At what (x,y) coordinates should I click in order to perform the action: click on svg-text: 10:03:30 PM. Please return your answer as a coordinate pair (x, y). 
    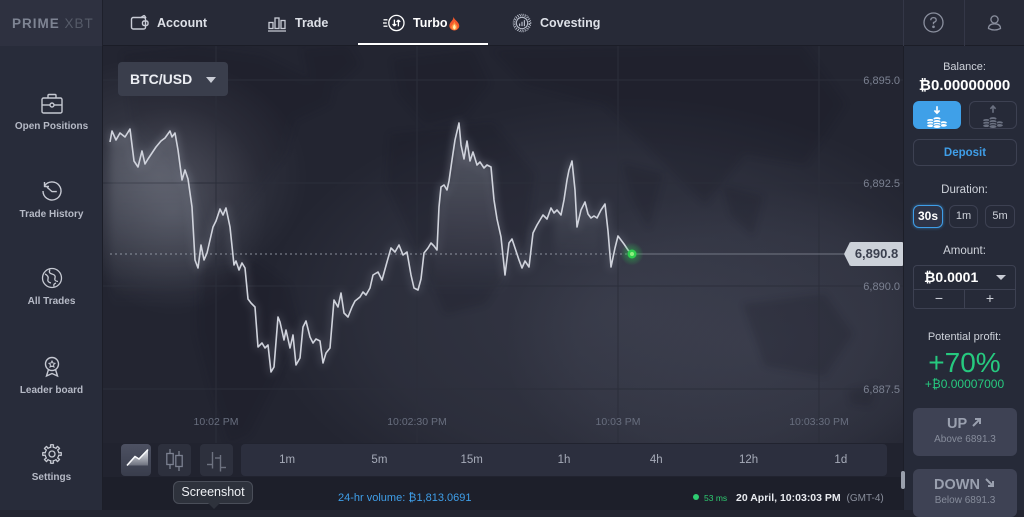
    Looking at the image, I should click on (819, 422).